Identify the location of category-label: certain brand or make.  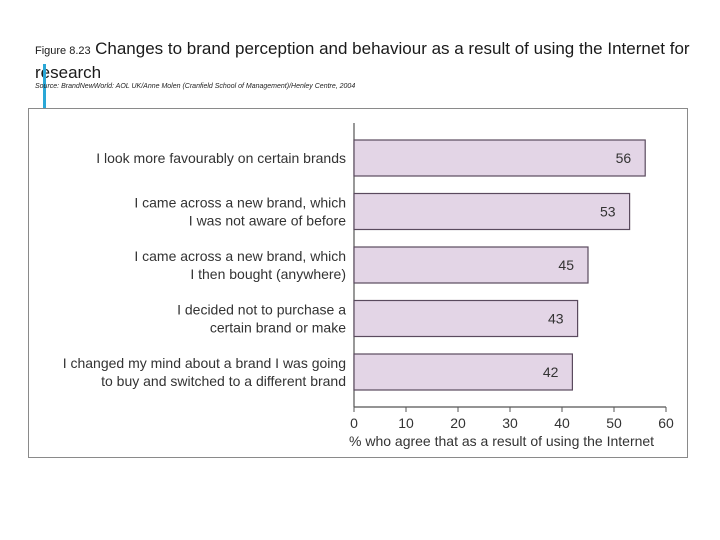
(278, 328).